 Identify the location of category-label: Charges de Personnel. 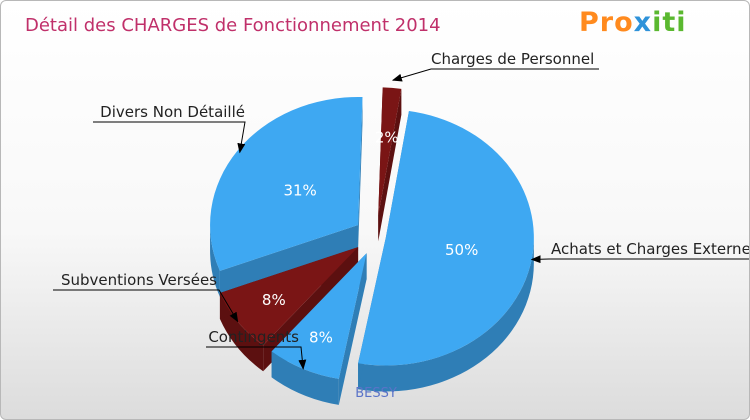
(512, 59).